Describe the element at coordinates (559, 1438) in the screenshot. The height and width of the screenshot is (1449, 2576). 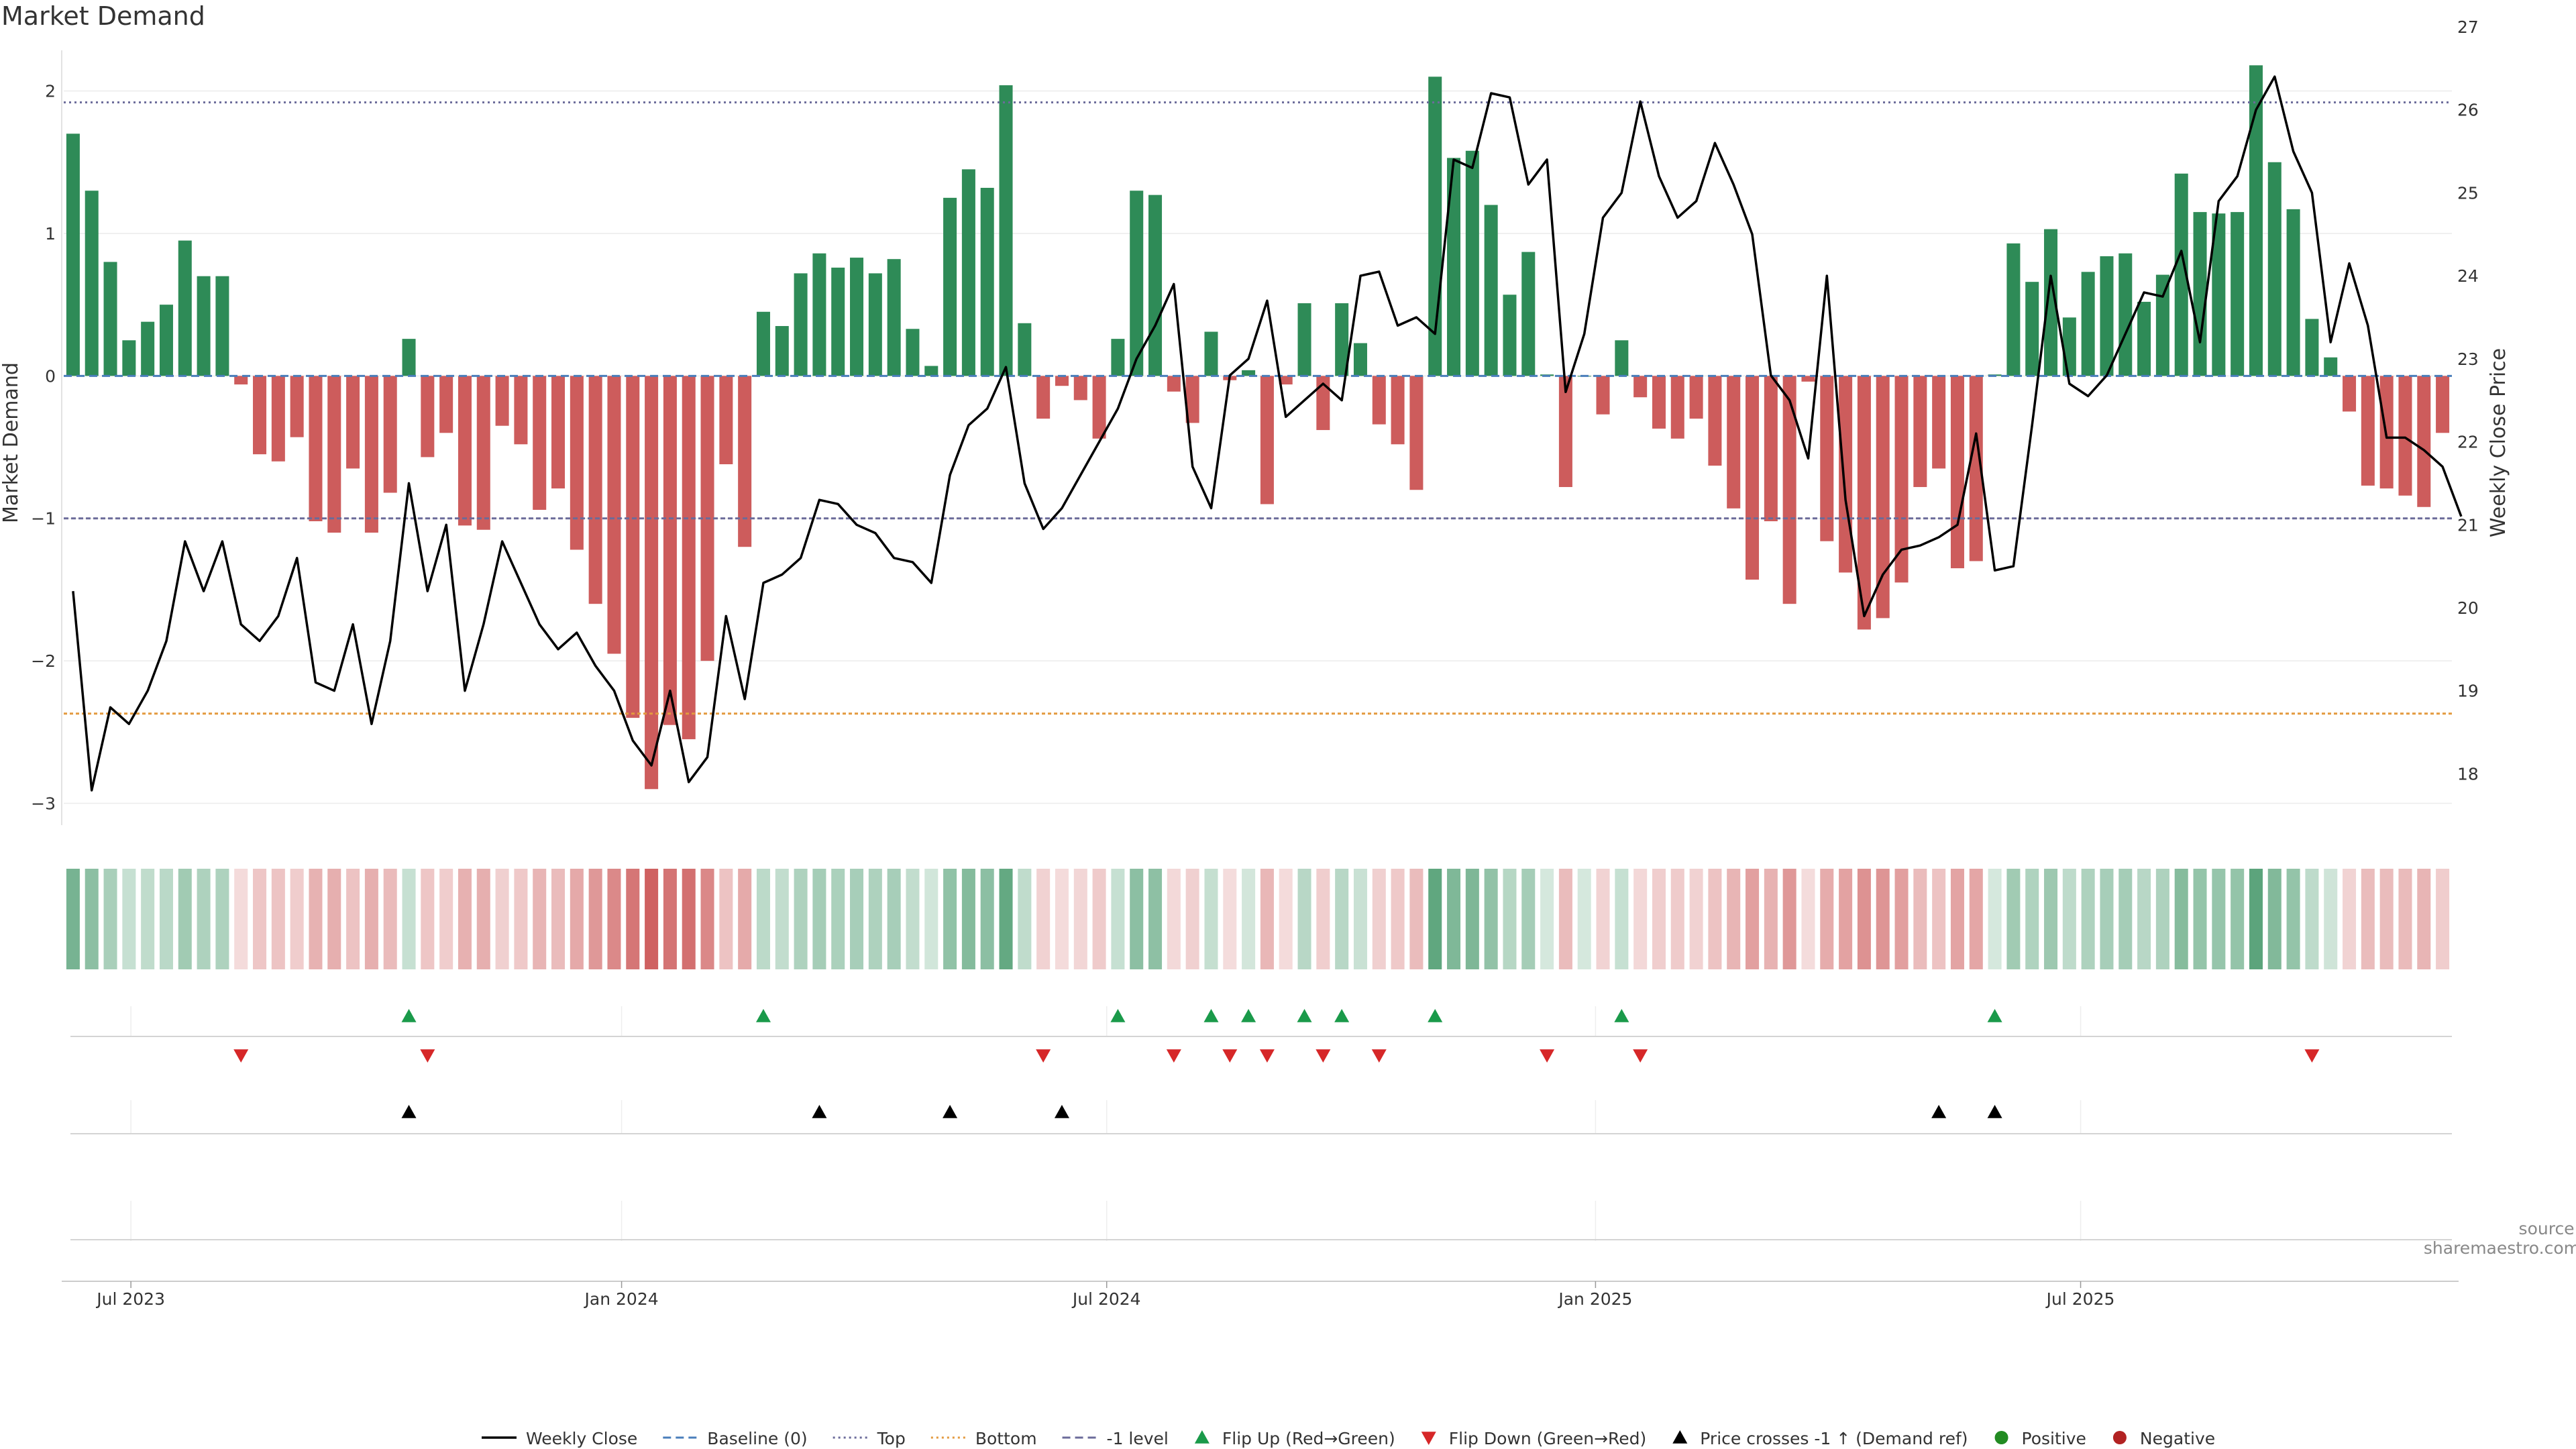
I see `legend-item-weekly_close: Weekly Close` at that location.